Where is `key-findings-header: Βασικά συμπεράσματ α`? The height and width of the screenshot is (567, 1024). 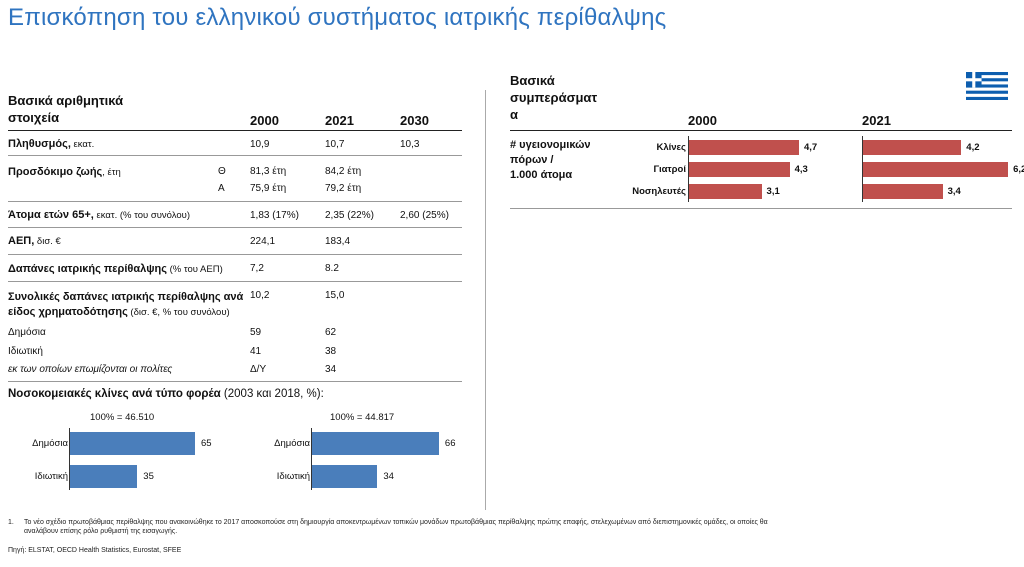
key-findings-header: Βασικά συμπεράσματ α is located at coordinates (553, 97).